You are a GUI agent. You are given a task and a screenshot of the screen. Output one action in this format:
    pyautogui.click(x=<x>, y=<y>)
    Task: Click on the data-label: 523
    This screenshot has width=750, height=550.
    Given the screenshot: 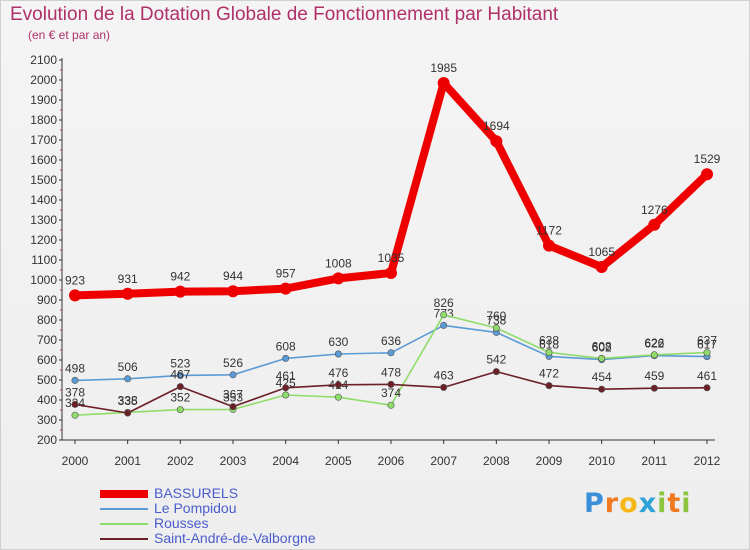 What is the action you would take?
    pyautogui.click(x=180, y=363)
    